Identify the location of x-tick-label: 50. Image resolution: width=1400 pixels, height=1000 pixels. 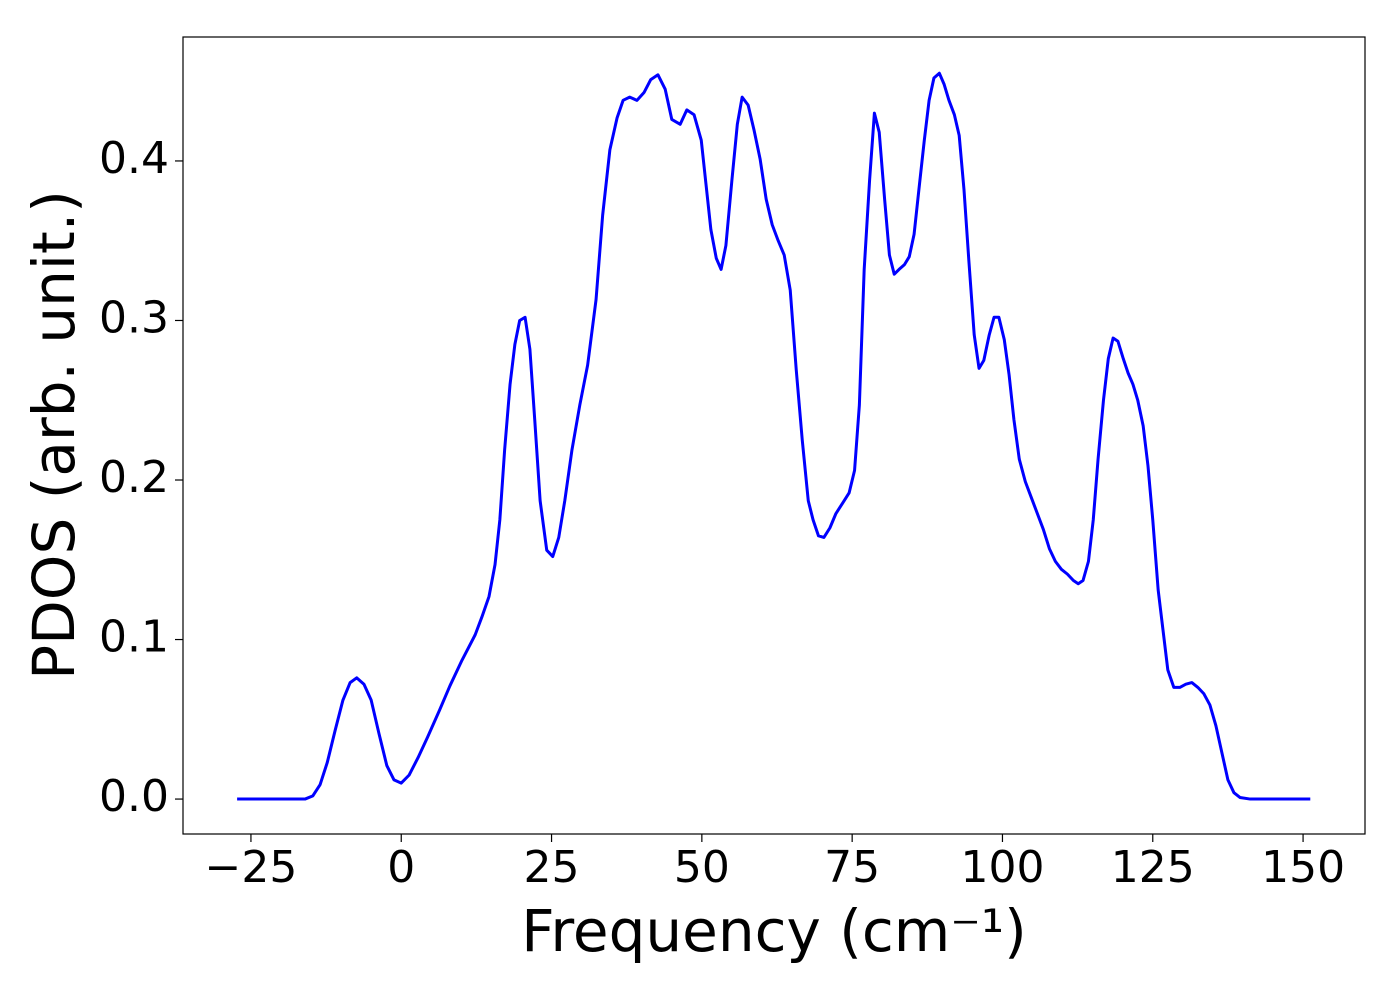
(702, 867).